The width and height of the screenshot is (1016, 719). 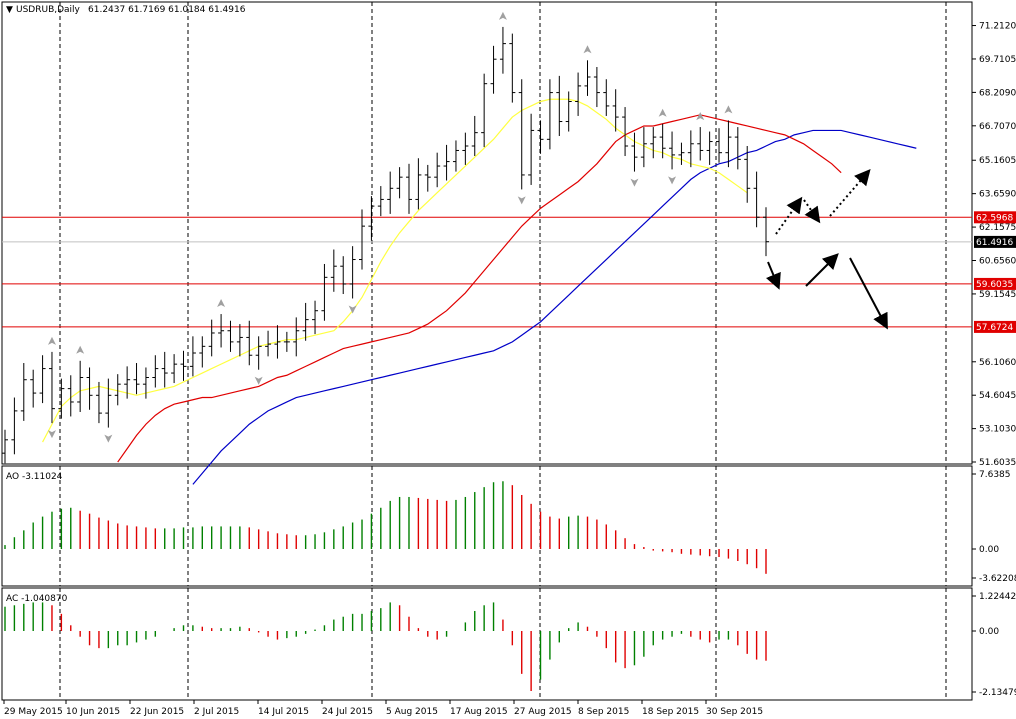 I want to click on time-tick-label: 8 Sep 2015, so click(x=603, y=712).